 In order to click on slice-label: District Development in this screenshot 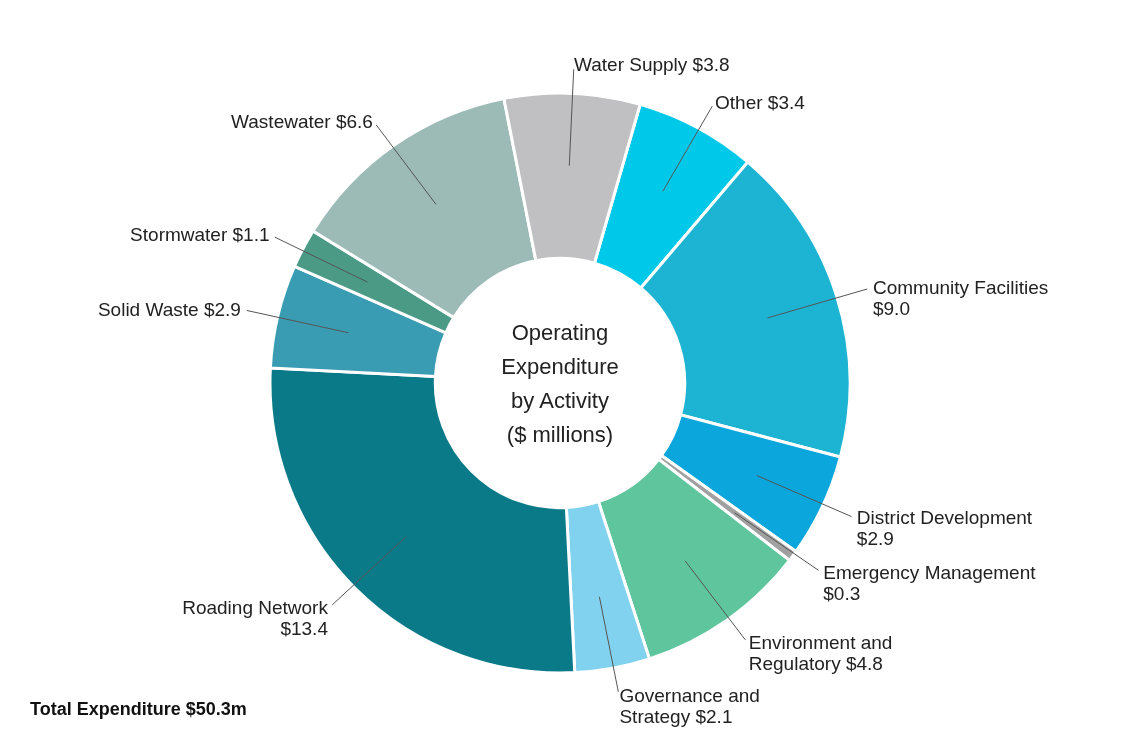, I will do `click(944, 518)`.